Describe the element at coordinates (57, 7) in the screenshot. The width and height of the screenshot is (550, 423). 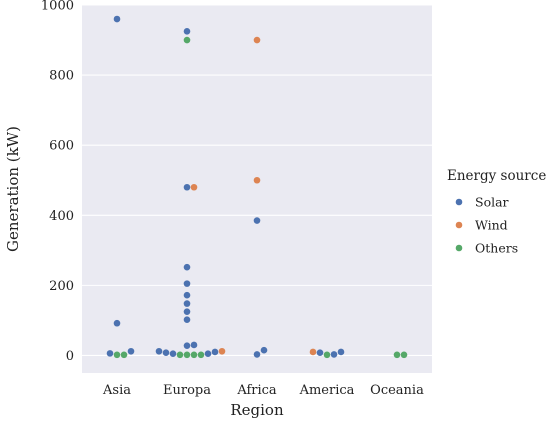
I see `y-tick-label: 1000` at that location.